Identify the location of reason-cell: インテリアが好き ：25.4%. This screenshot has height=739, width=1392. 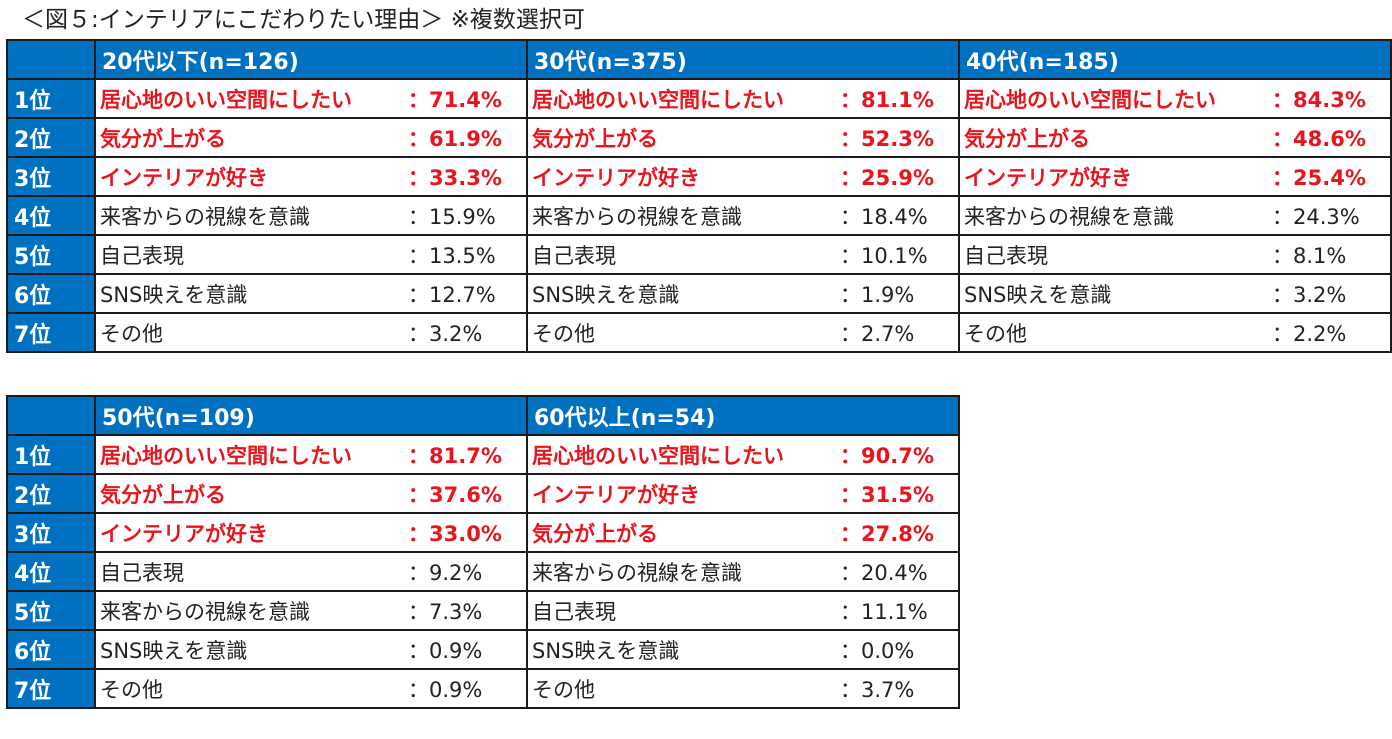
(1175, 176).